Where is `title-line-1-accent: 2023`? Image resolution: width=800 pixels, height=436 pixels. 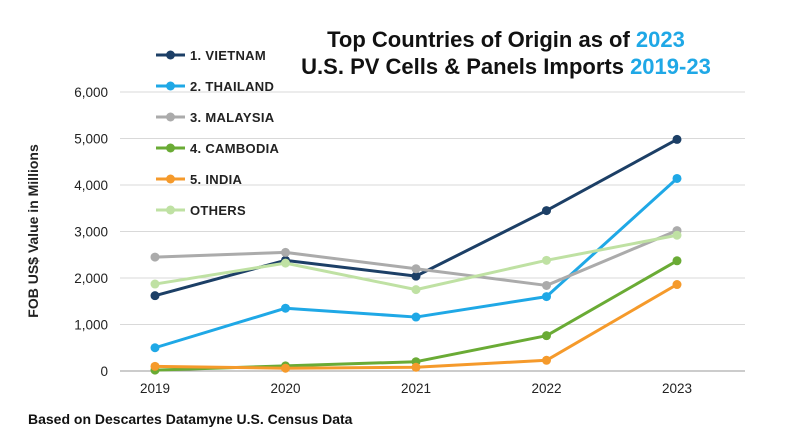
title-line-1-accent: 2023 is located at coordinates (660, 39).